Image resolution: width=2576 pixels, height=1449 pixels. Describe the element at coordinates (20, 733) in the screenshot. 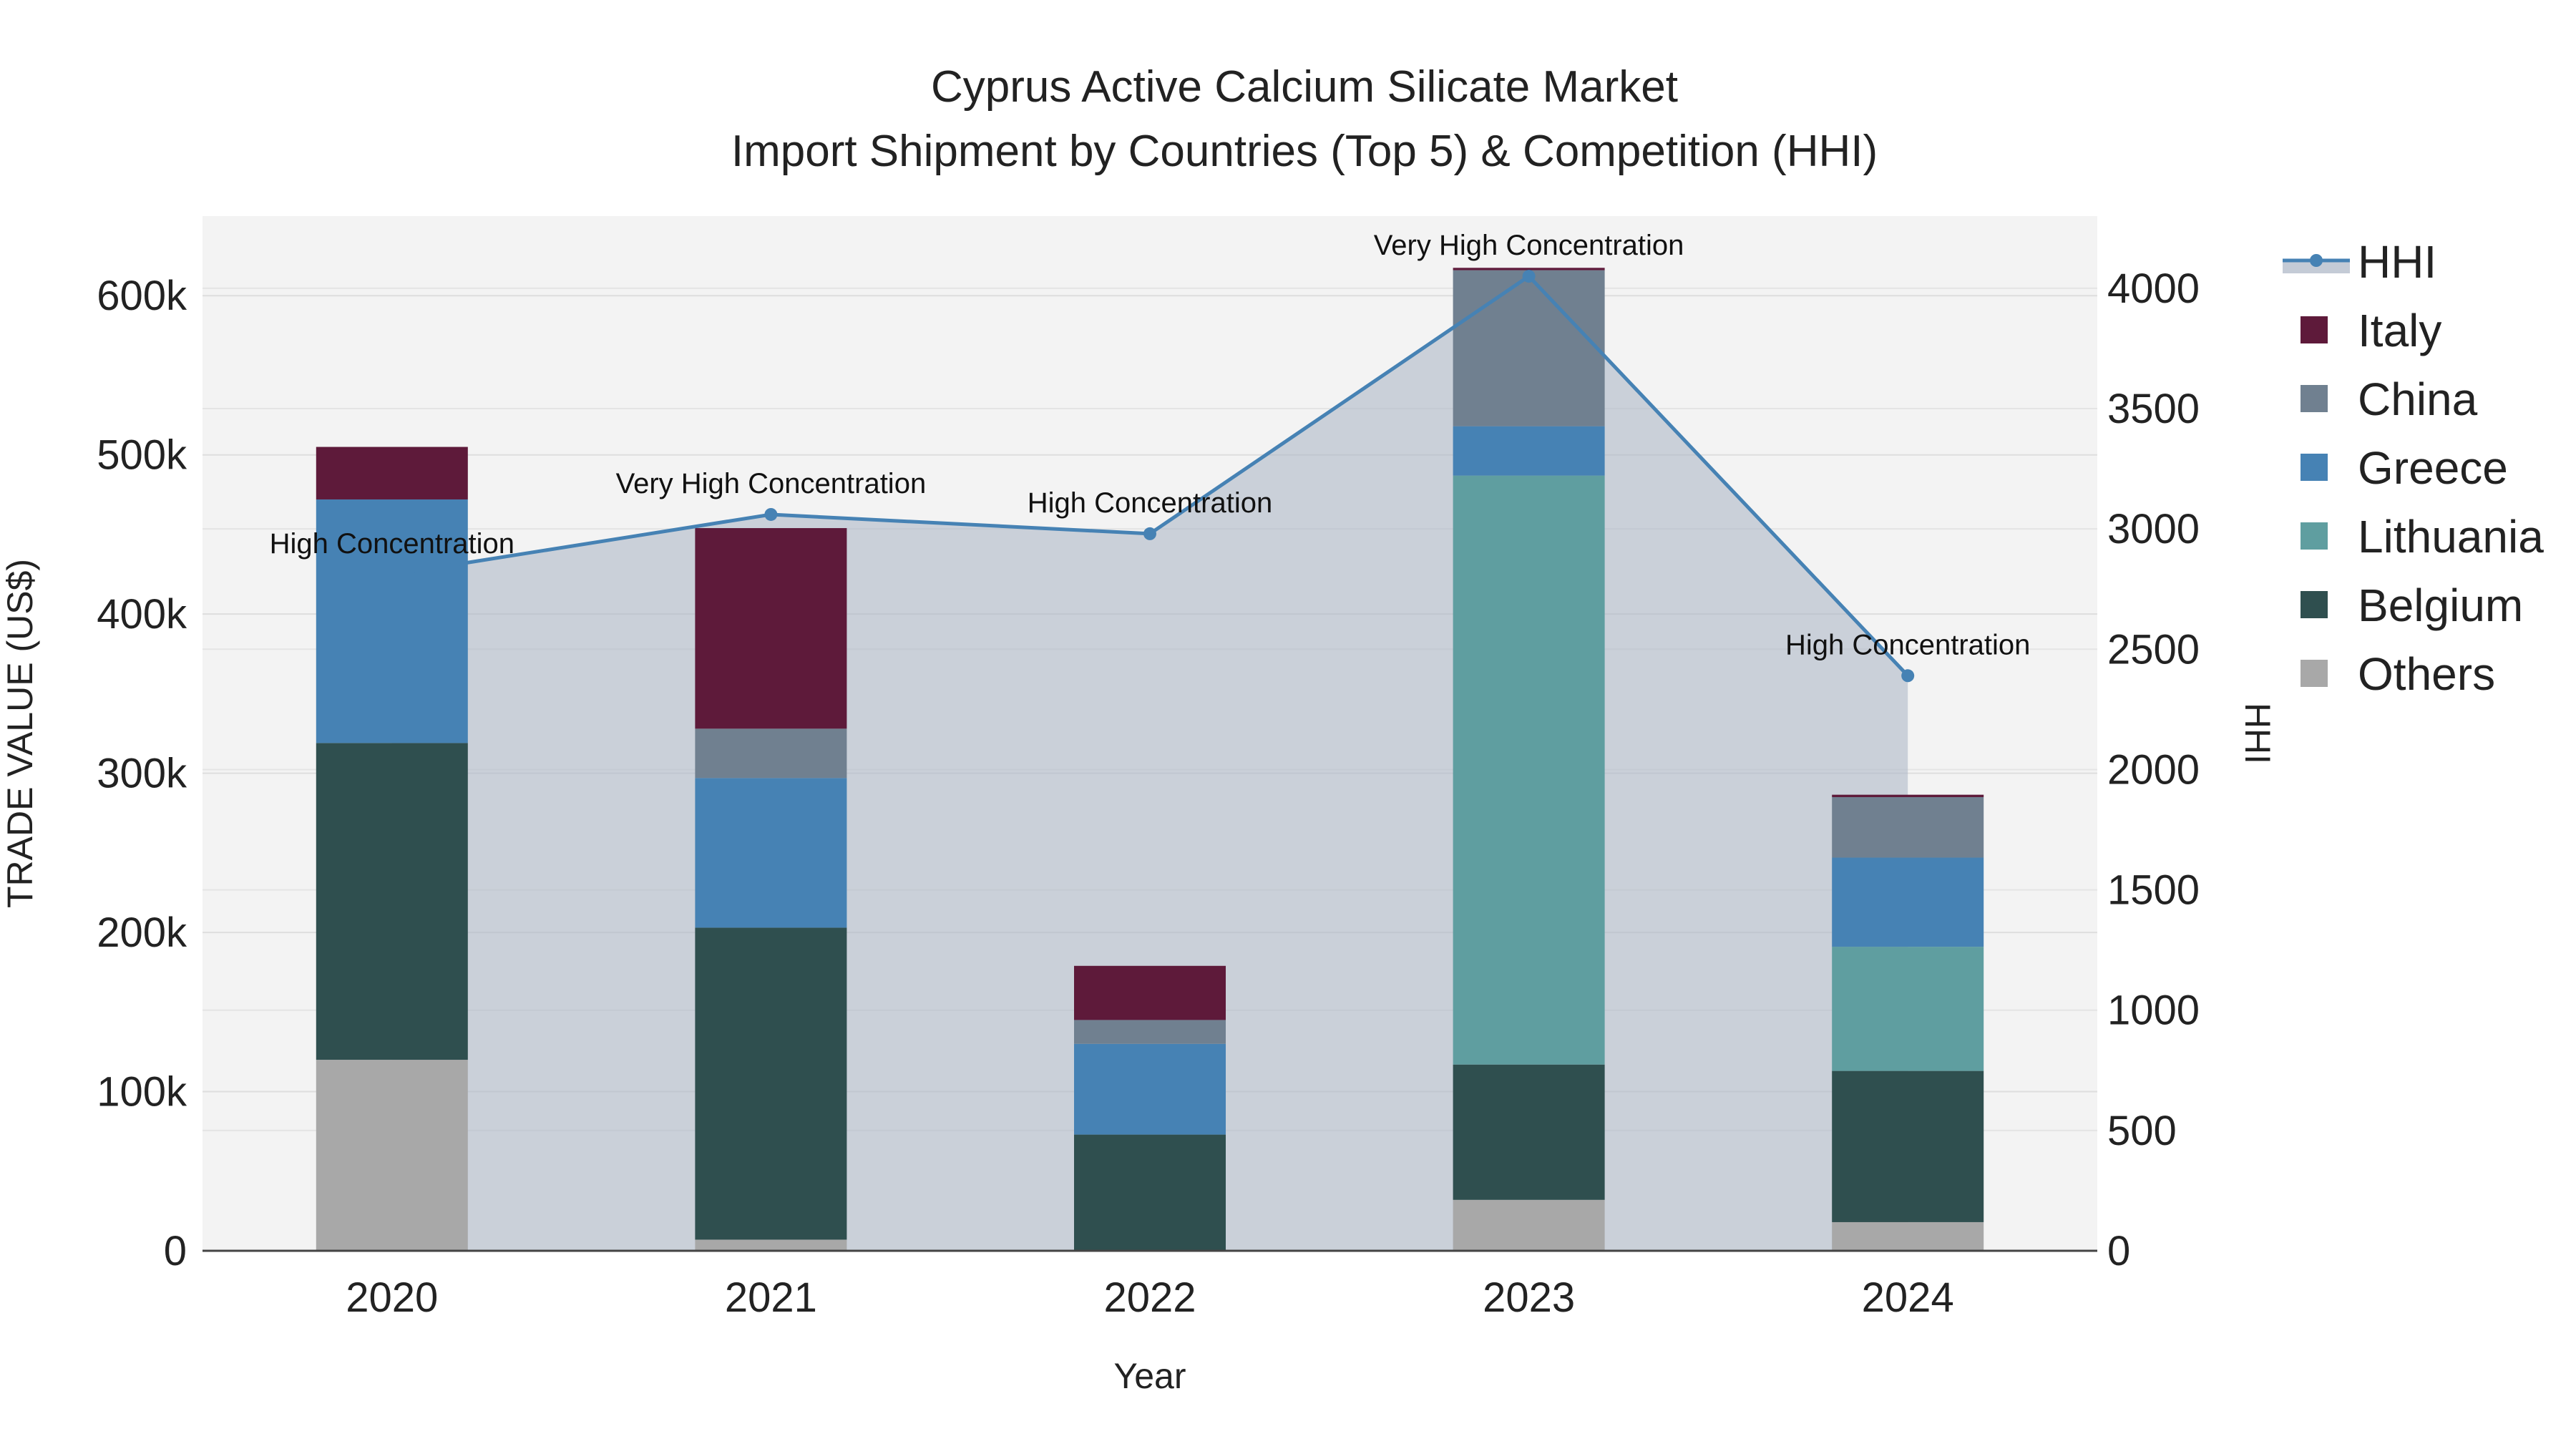

I see `y-axis-title: TRADE VALUE (US$)` at that location.